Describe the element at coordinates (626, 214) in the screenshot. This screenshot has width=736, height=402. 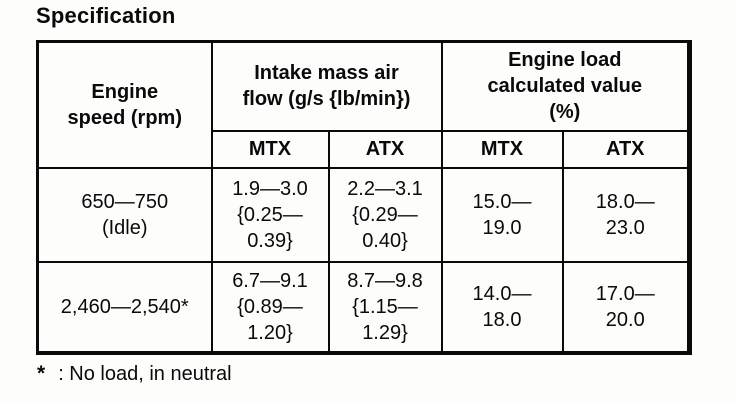
I see `cell-load-atx-idle: 18.0— 23.0` at that location.